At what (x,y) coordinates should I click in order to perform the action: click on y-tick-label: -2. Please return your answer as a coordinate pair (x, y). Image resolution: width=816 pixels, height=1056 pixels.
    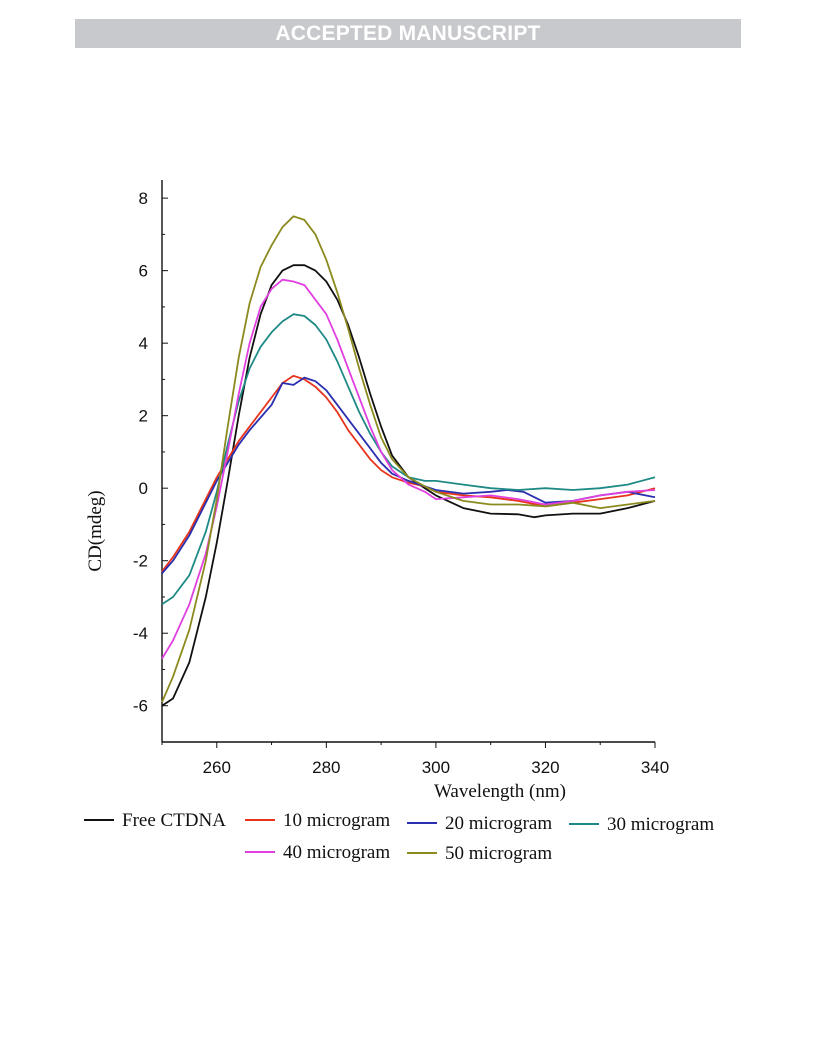
    Looking at the image, I should click on (140, 561).